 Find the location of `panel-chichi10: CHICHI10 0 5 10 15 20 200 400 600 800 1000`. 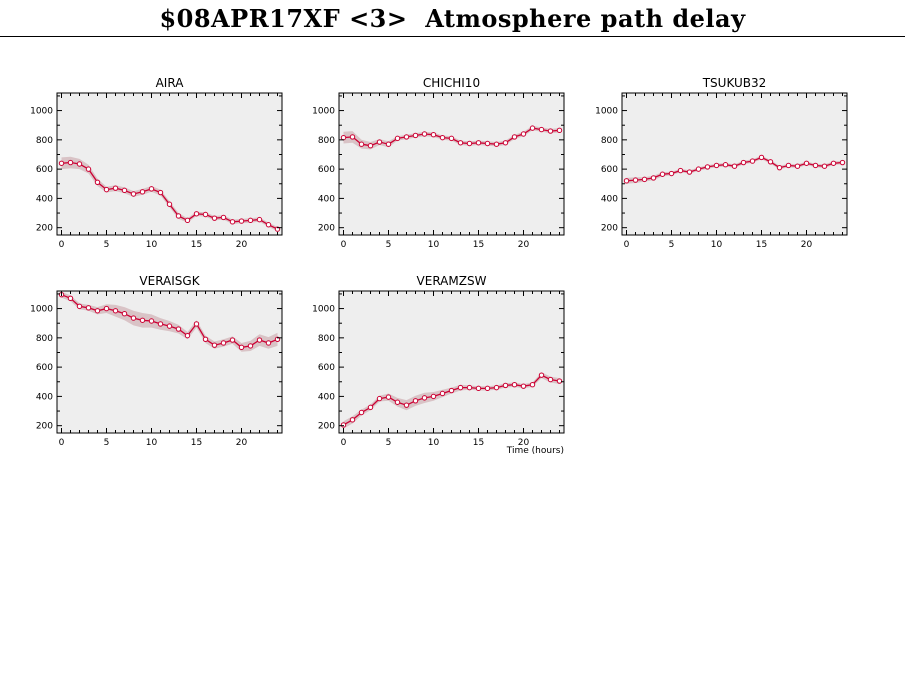

panel-chichi10: CHICHI10 0 5 10 15 20 200 400 600 800 1000 is located at coordinates (438, 163).